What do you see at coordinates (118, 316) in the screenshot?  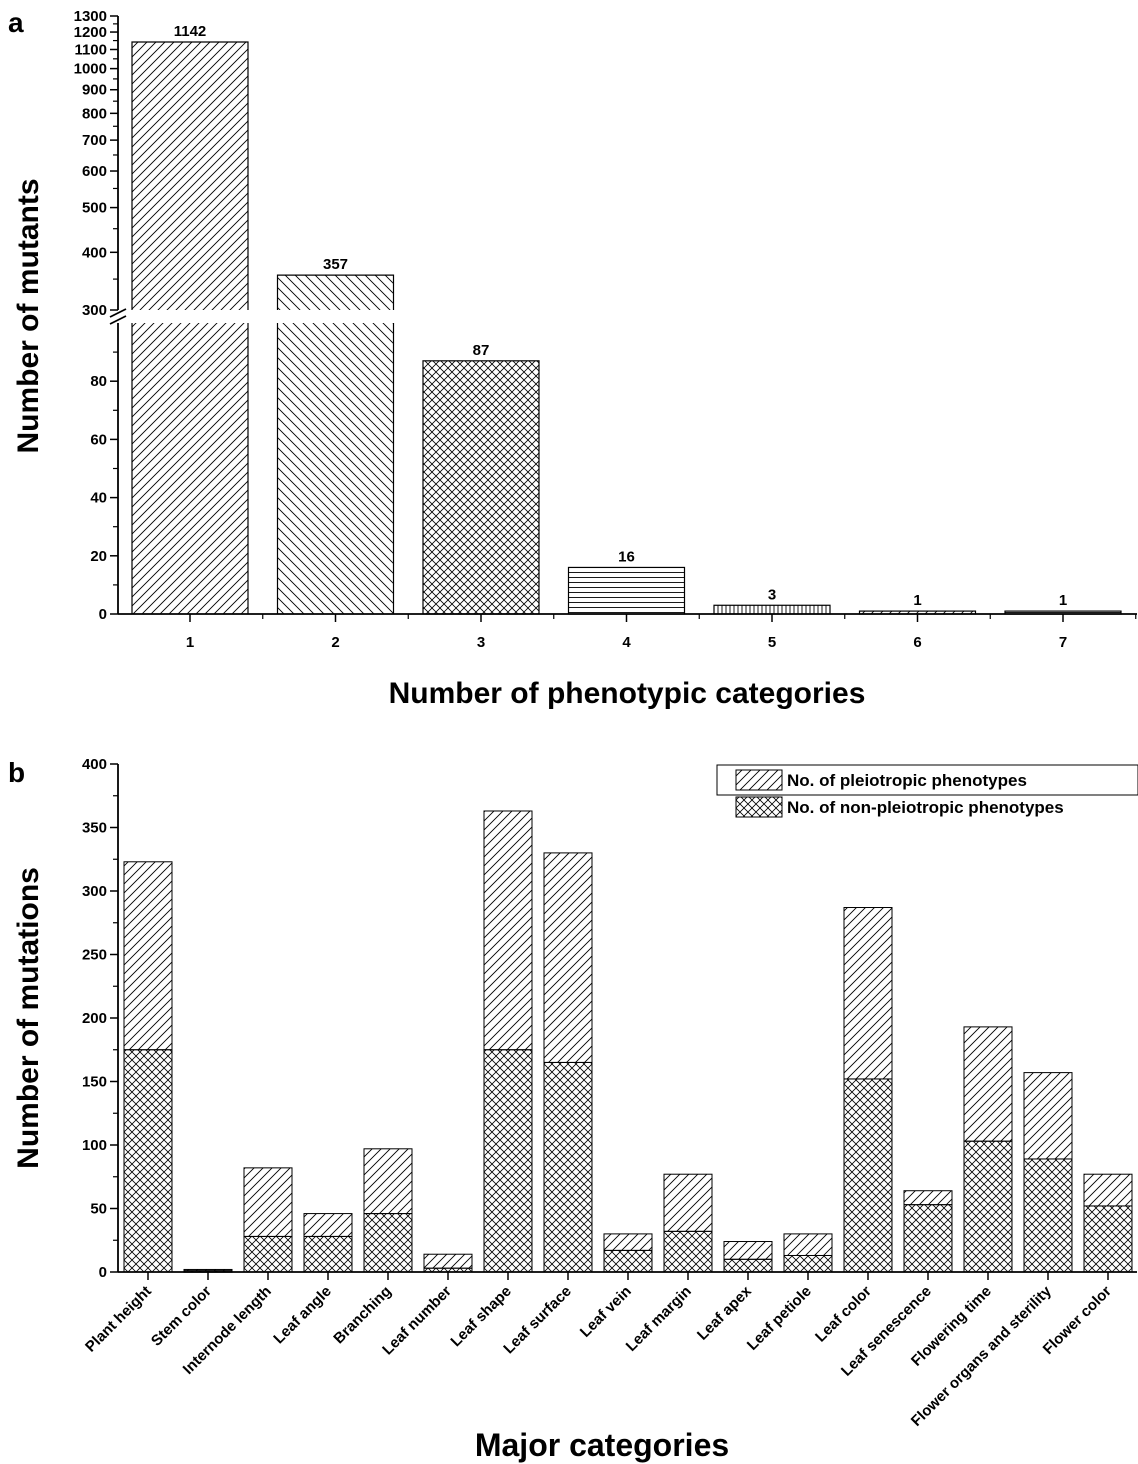 I see `axis-break-a` at bounding box center [118, 316].